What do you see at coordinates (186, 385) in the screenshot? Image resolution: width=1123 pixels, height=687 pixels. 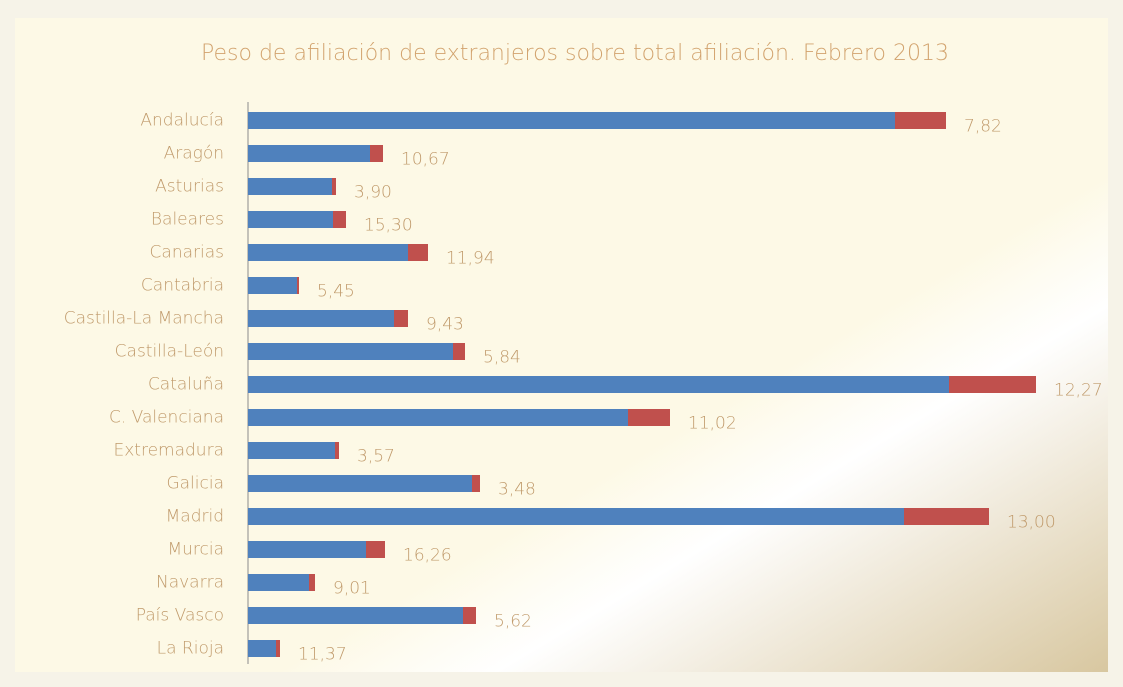 I see `y-tick-label: Cataluña` at bounding box center [186, 385].